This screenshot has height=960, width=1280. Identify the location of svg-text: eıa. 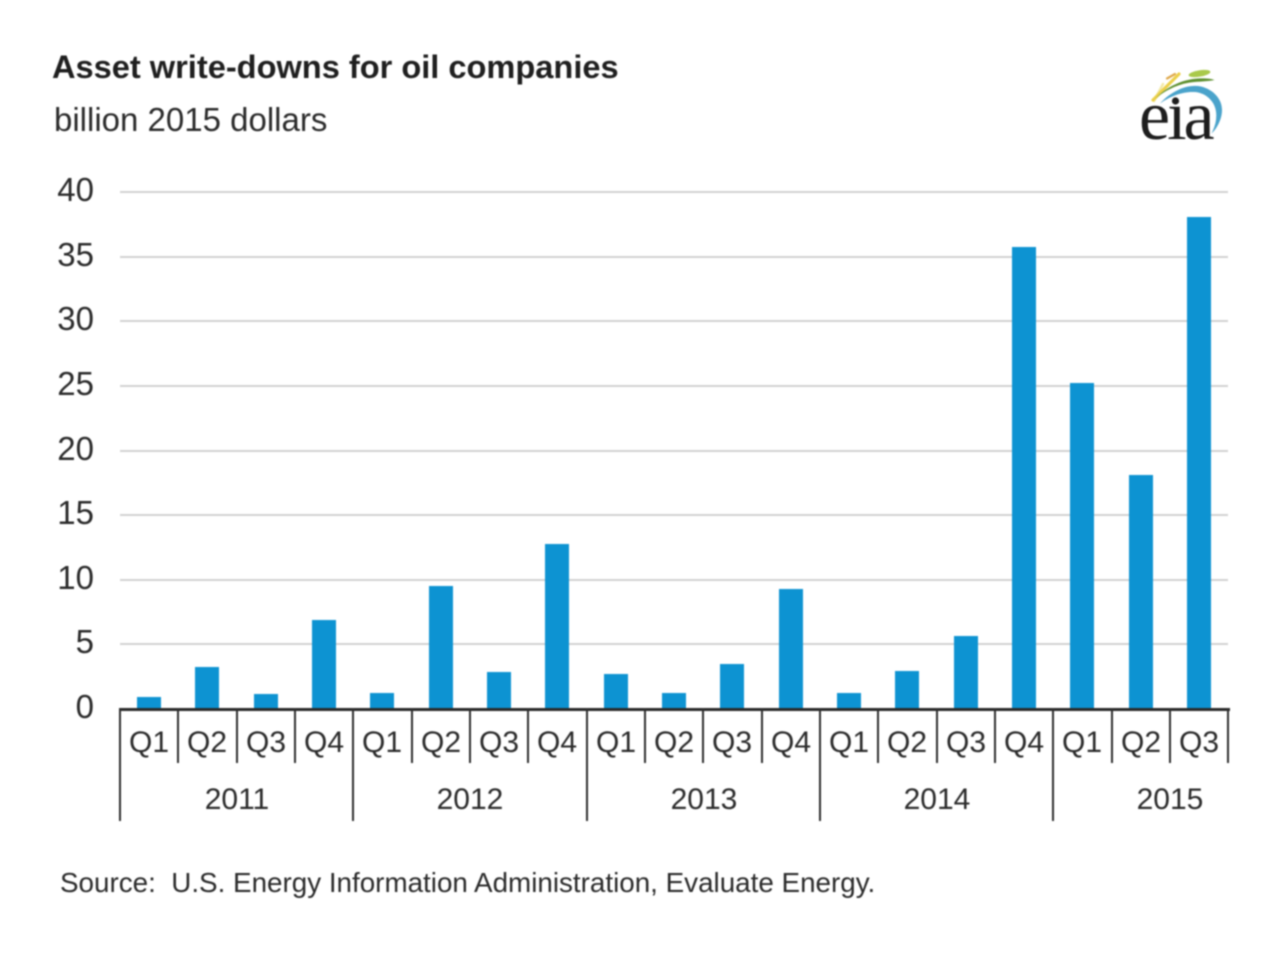
(1177, 116).